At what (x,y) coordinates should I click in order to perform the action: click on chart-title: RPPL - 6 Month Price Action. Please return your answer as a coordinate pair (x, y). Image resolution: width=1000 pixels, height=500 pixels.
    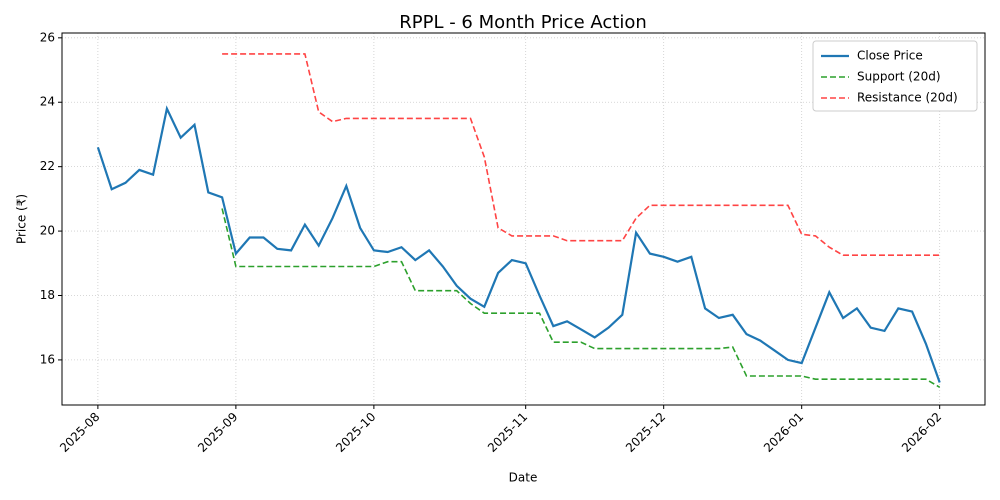
    Looking at the image, I should click on (523, 22).